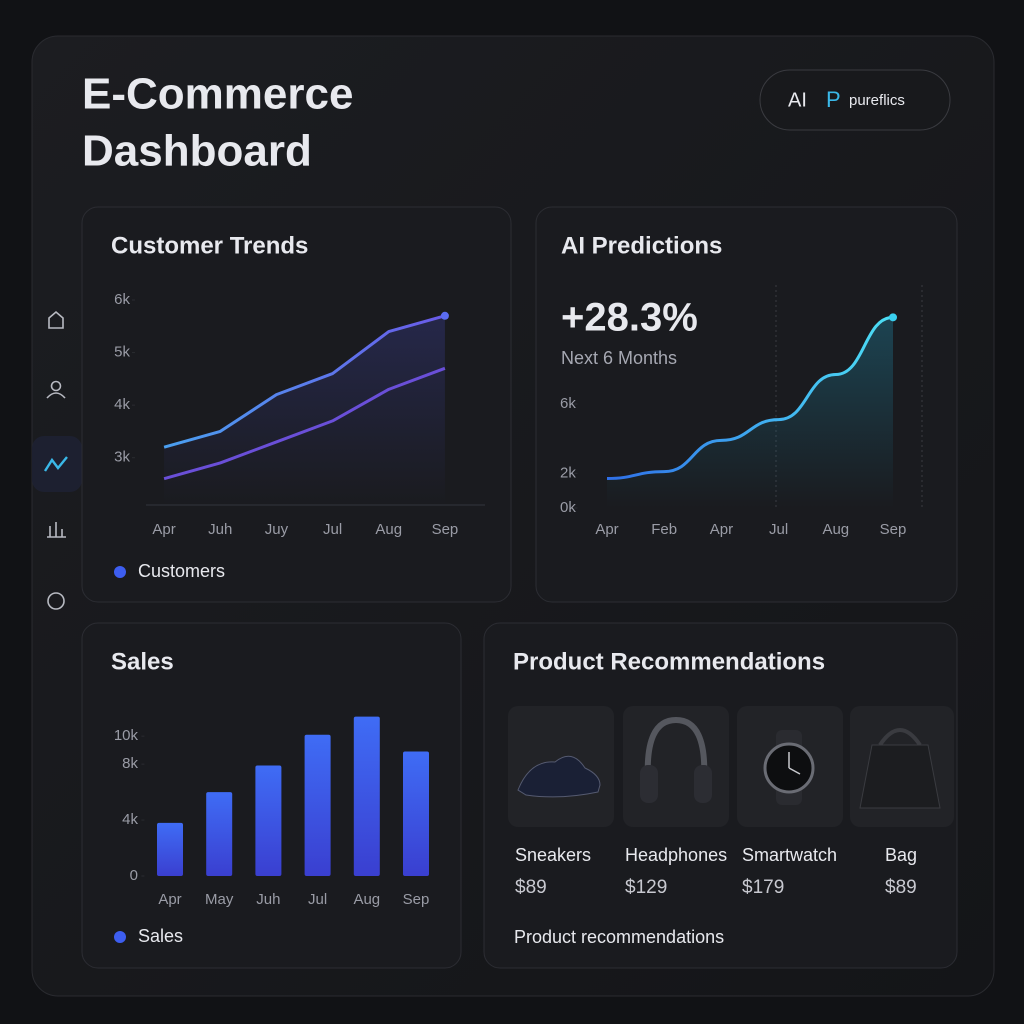 The width and height of the screenshot is (1024, 1024). I want to click on x-tick-label: May, so click(219, 899).